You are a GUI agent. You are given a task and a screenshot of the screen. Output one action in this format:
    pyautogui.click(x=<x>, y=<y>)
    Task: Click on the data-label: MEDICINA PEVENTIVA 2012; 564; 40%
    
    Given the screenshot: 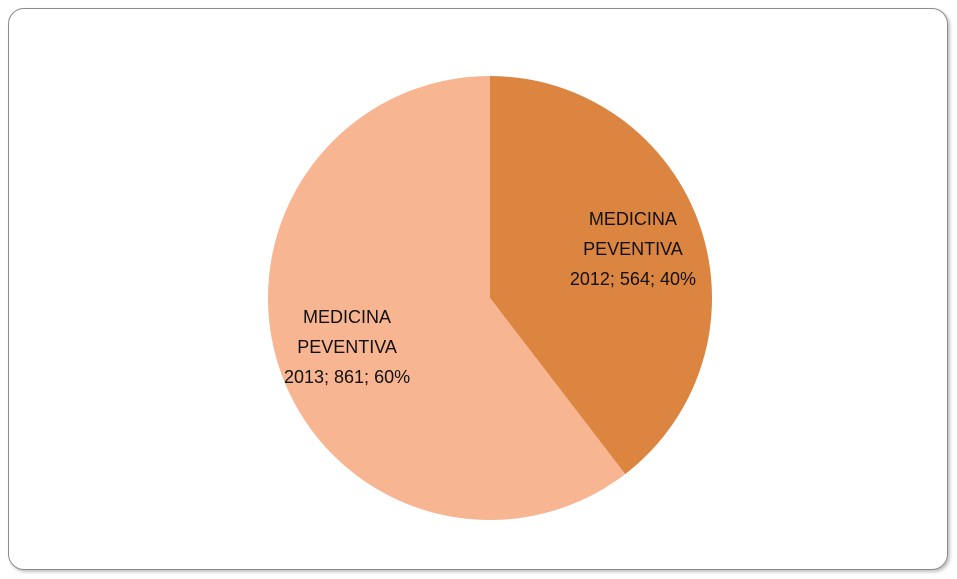 What is the action you would take?
    pyautogui.click(x=633, y=249)
    